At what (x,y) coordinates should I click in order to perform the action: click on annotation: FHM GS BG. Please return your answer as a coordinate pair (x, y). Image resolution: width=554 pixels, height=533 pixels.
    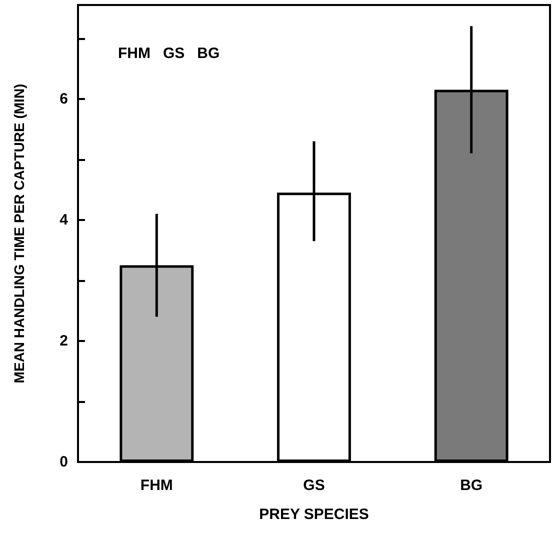
    Looking at the image, I should click on (169, 53).